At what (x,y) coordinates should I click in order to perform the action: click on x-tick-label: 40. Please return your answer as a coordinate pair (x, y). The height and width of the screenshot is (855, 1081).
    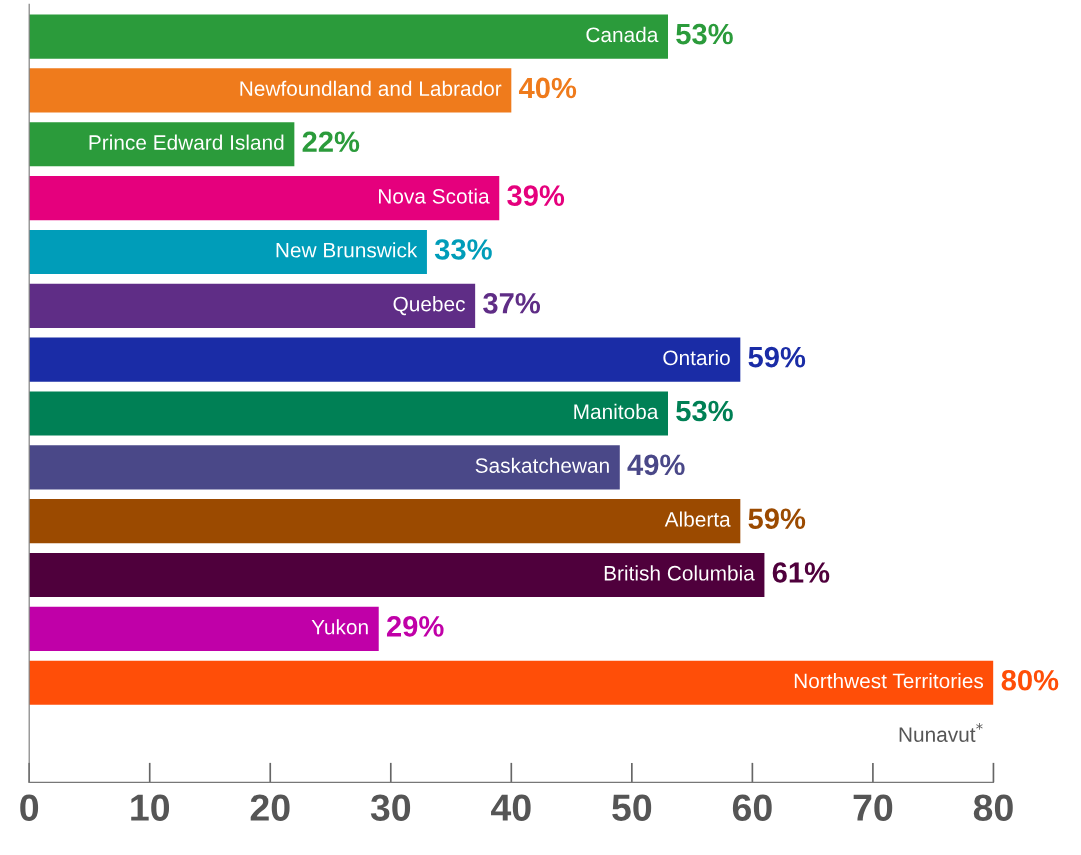
    Looking at the image, I should click on (511, 807).